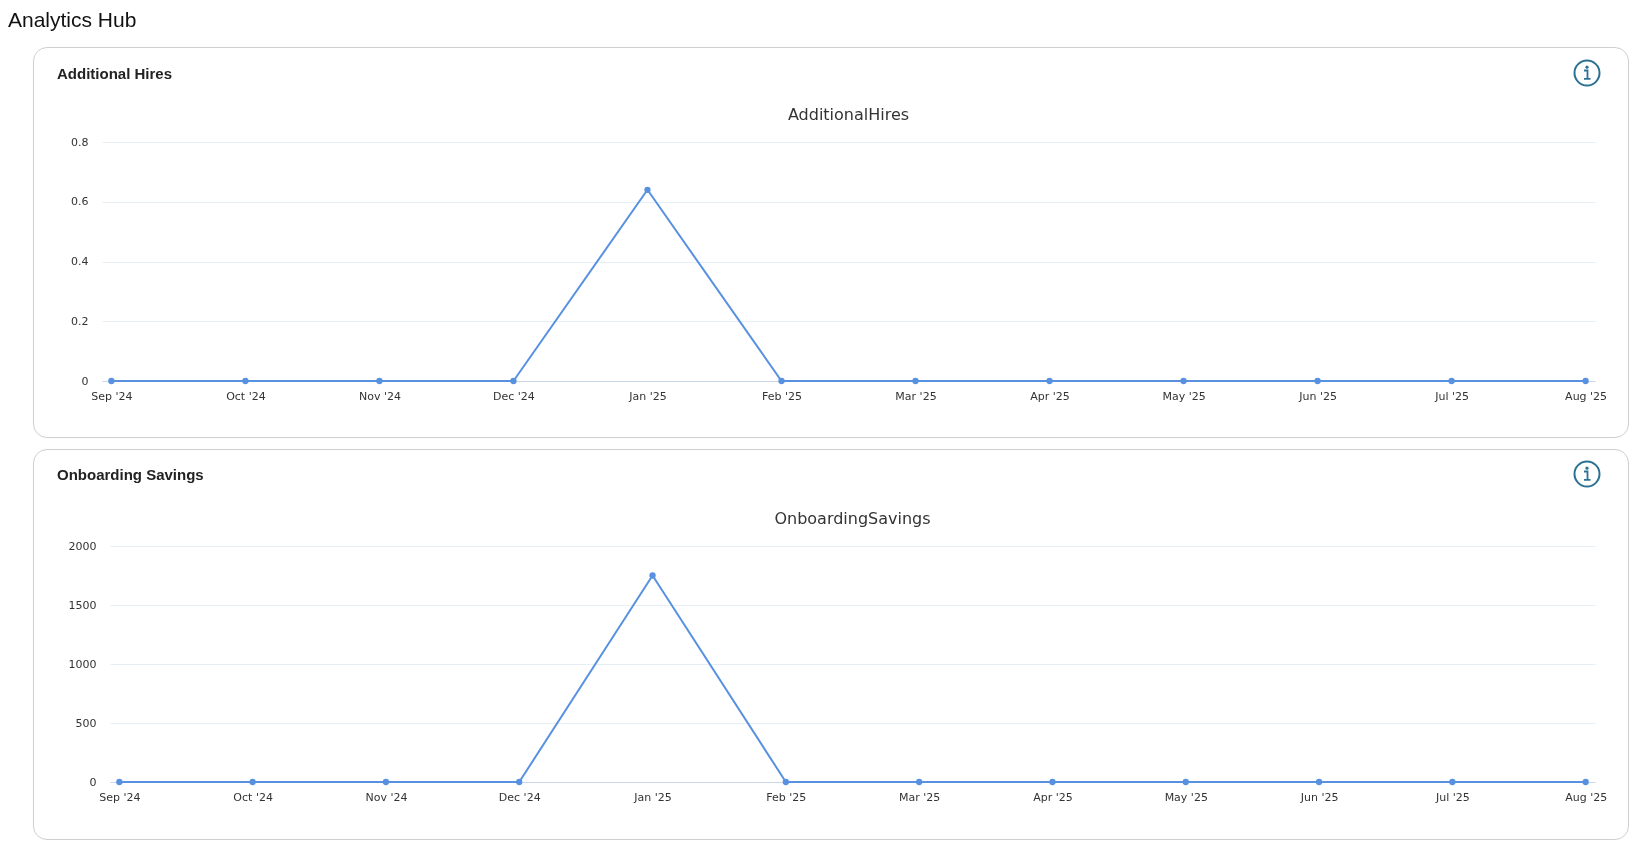 This screenshot has width=1637, height=846. What do you see at coordinates (130, 474) in the screenshot?
I see `chart-title: Onboarding Savings` at bounding box center [130, 474].